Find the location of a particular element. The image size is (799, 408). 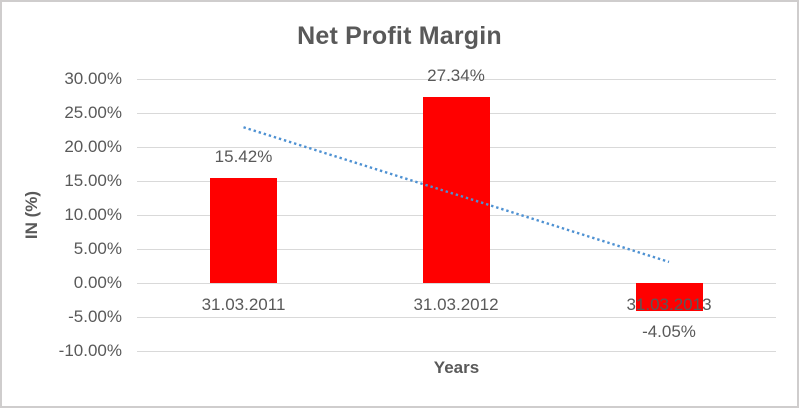

y-tick-label: 5.00% is located at coordinates (97, 248).